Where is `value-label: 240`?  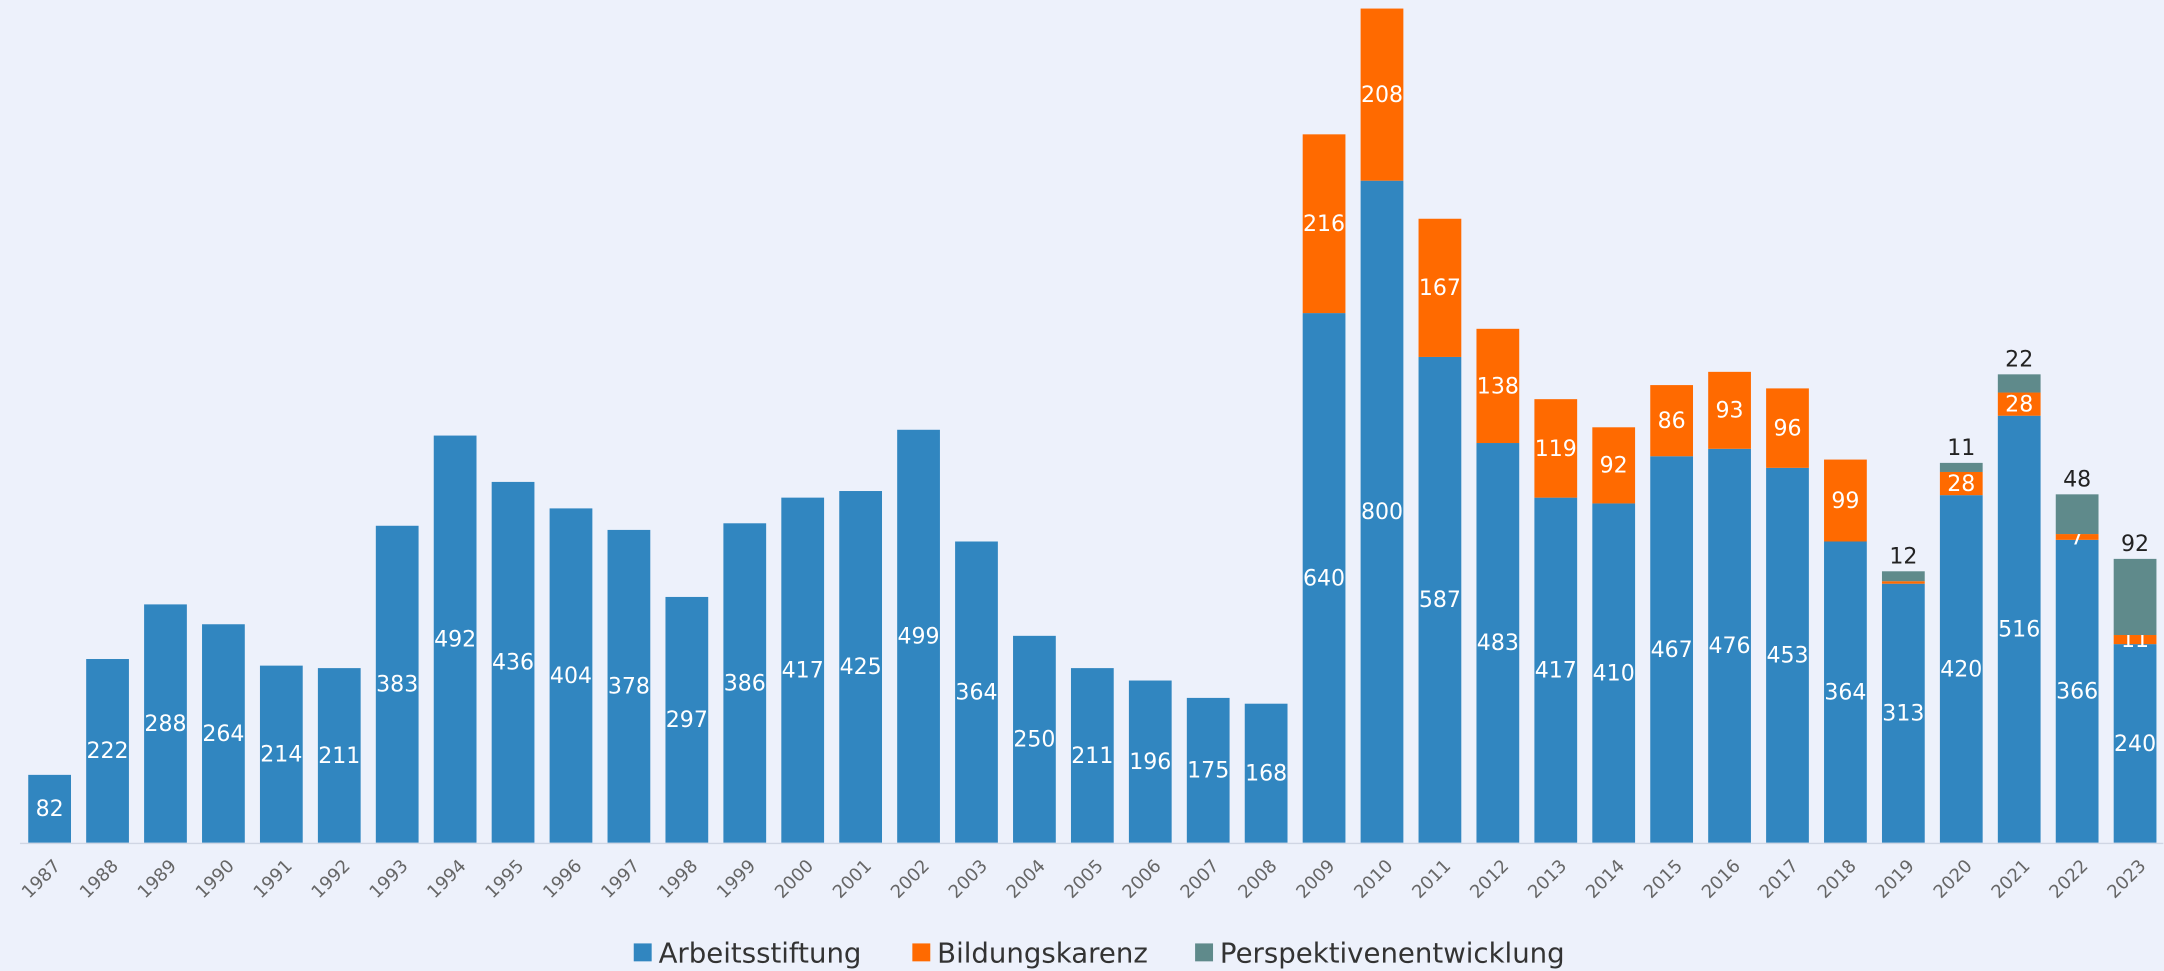 value-label: 240 is located at coordinates (2135, 744).